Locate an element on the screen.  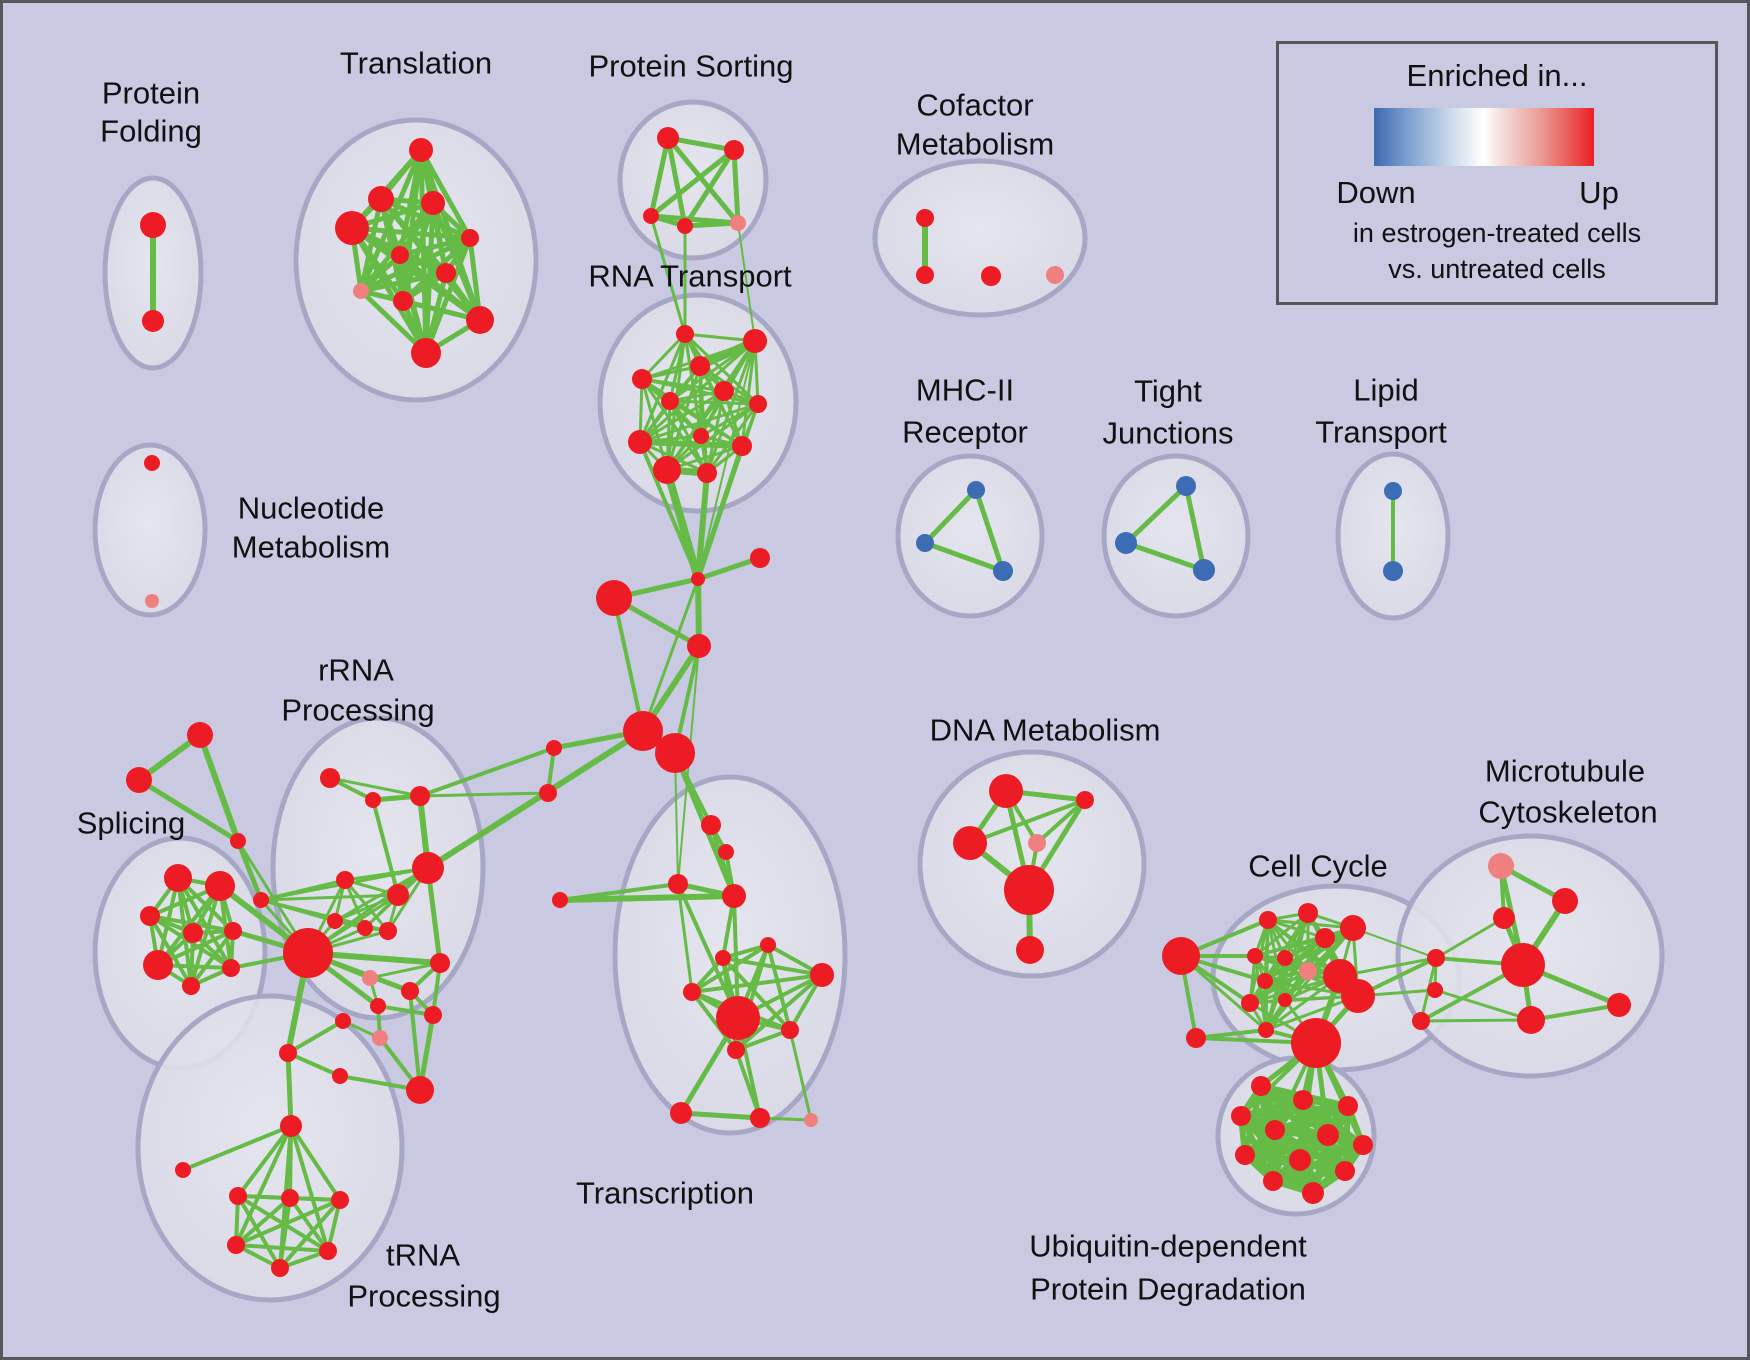
node-pf0 is located at coordinates (153, 225).